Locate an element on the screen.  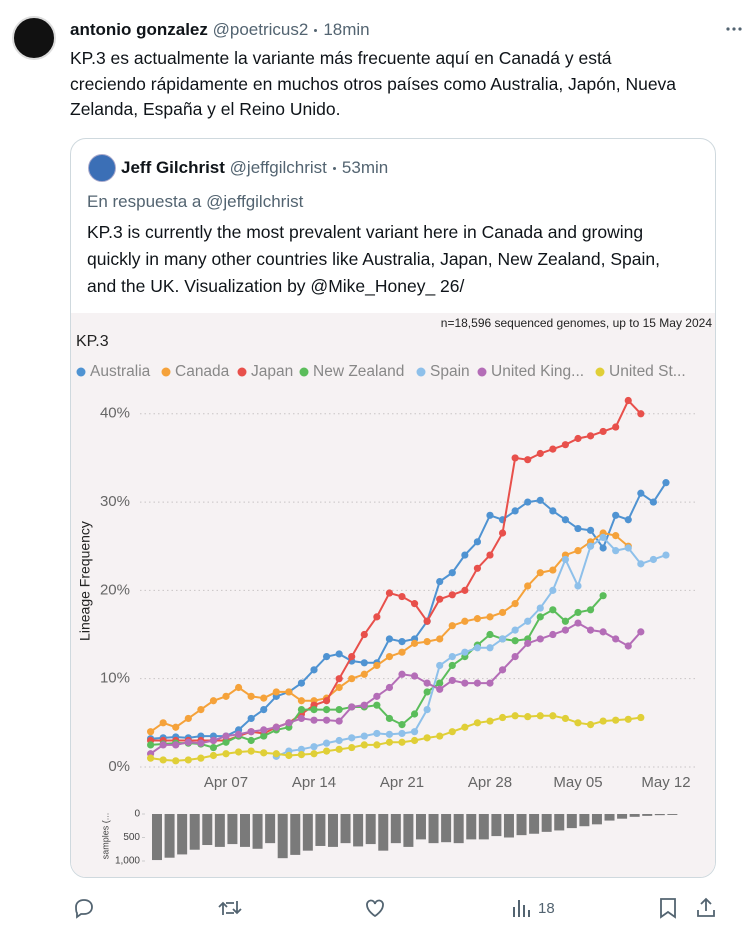
quote-time: 53min is located at coordinates (365, 167).